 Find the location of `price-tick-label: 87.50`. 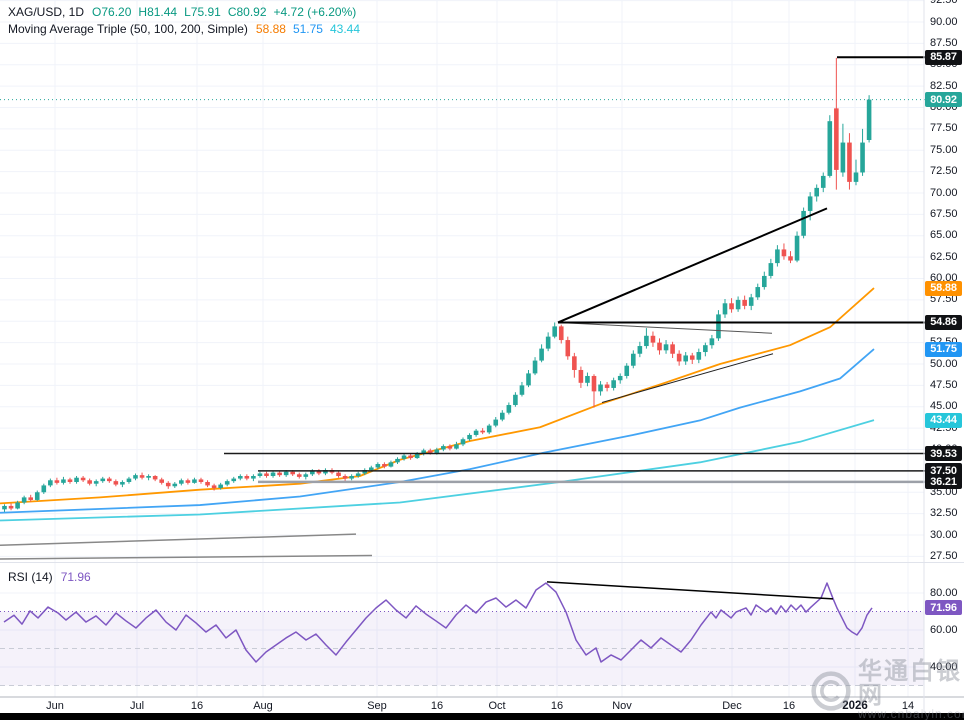

price-tick-label: 87.50 is located at coordinates (944, 42).